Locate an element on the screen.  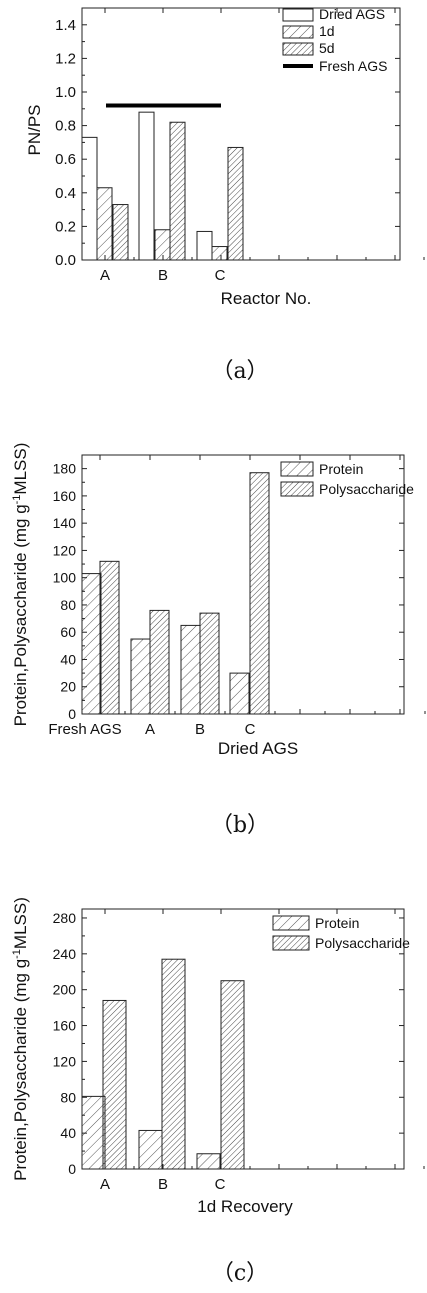
y-tick-label: 200 is located at coordinates (65, 990).